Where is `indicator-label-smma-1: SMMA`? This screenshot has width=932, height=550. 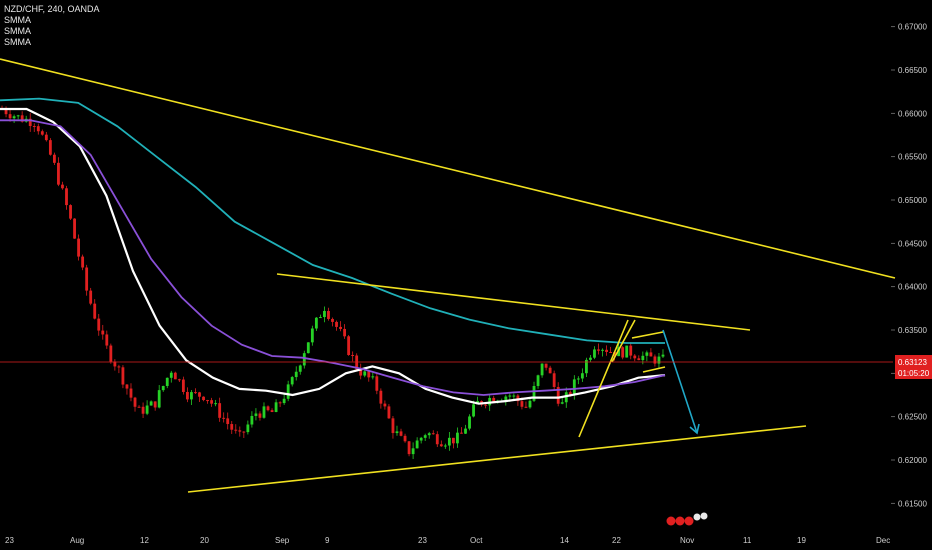 indicator-label-smma-1: SMMA is located at coordinates (17, 20).